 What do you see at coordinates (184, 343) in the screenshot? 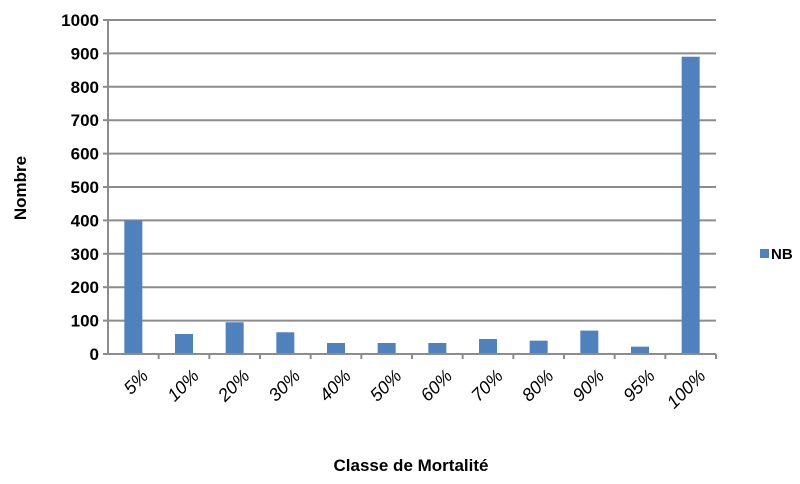
I see `bar-10pct` at bounding box center [184, 343].